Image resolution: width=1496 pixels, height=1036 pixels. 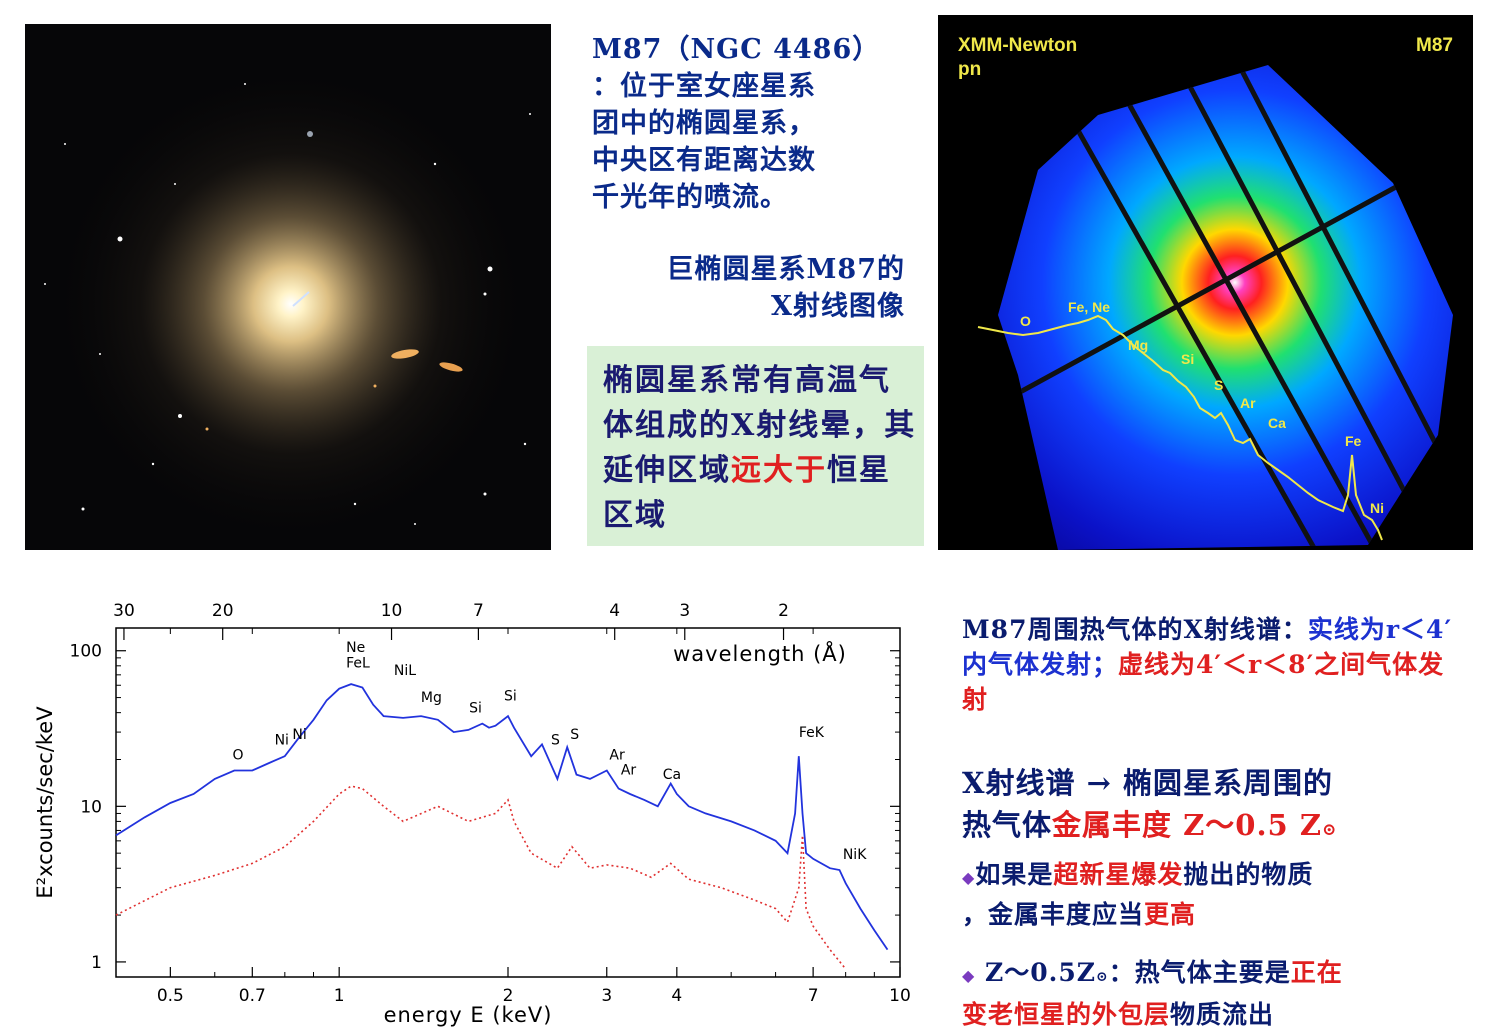 I want to click on conclusion-line: X射线谱 → 椭圆星系周围的, so click(x=1147, y=783).